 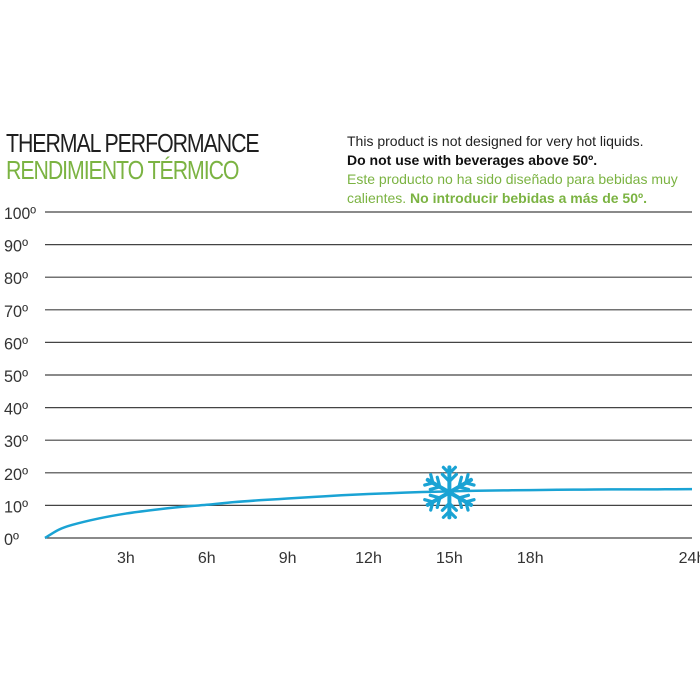 I want to click on notice-line-2: Do not use with beverages above 50º., so click(x=472, y=160).